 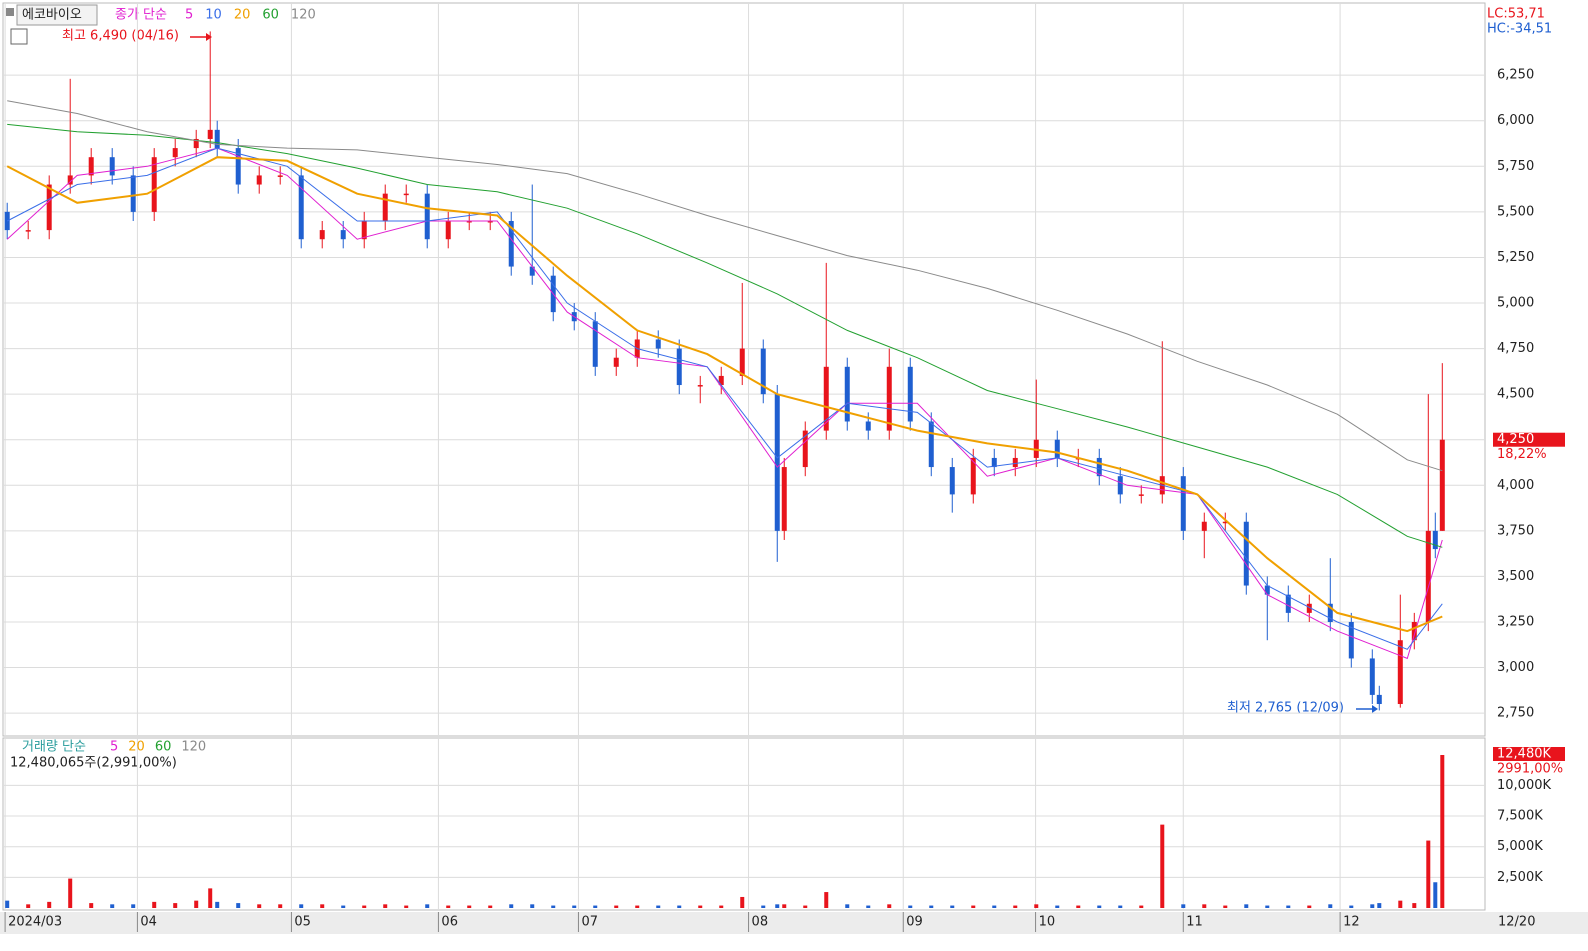 I want to click on x-tick-label: 07, so click(x=589, y=922).